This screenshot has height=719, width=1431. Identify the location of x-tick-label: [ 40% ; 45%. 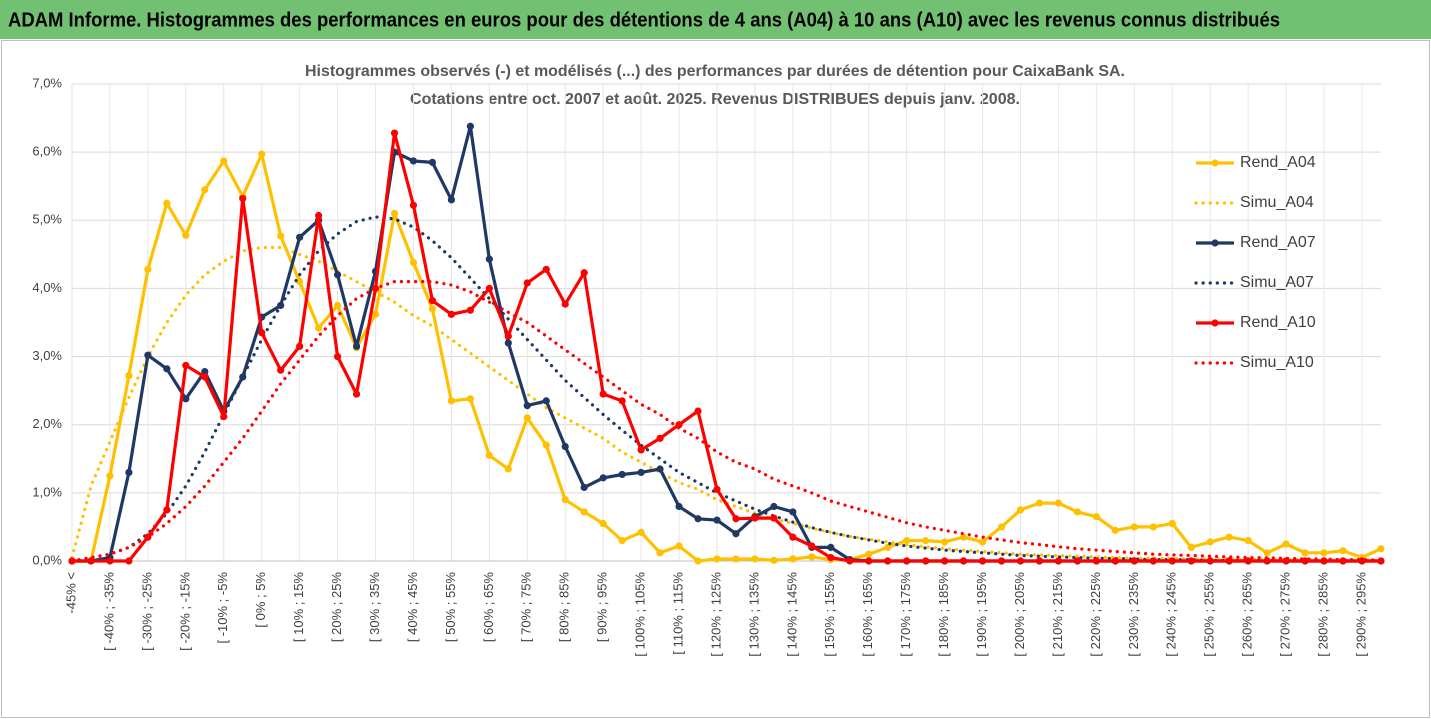
(412, 607).